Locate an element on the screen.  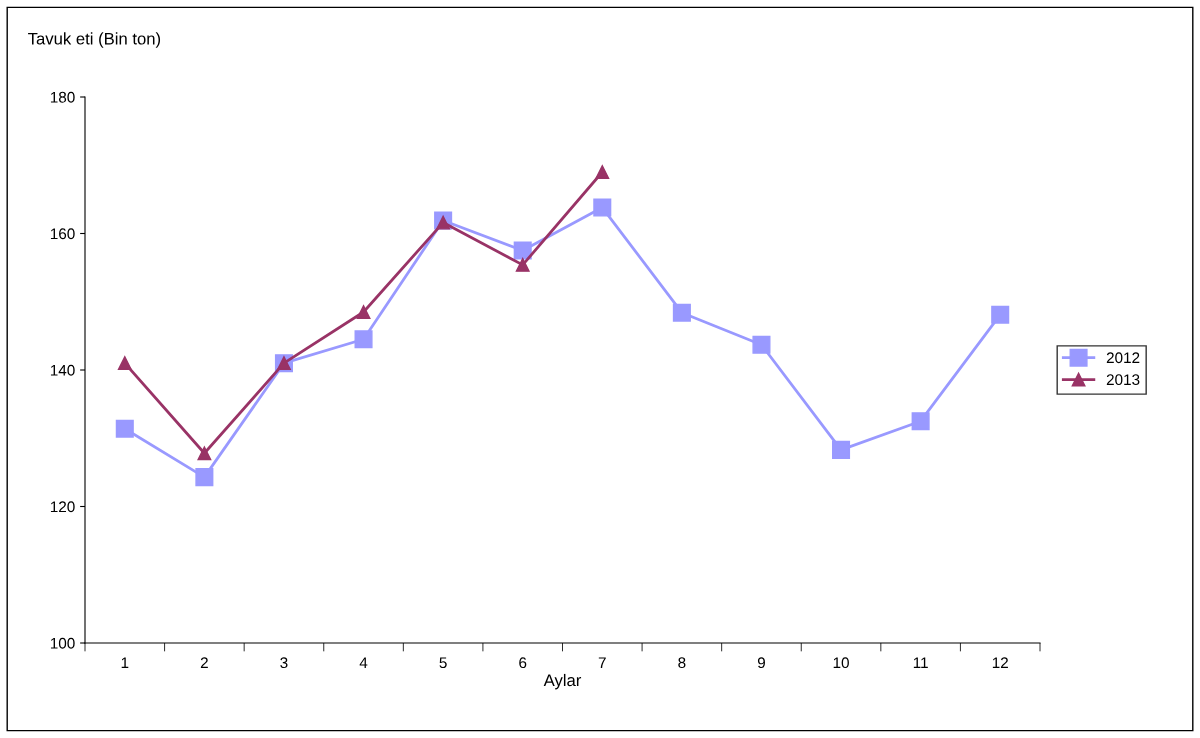
x-tick-label: 6 is located at coordinates (523, 663).